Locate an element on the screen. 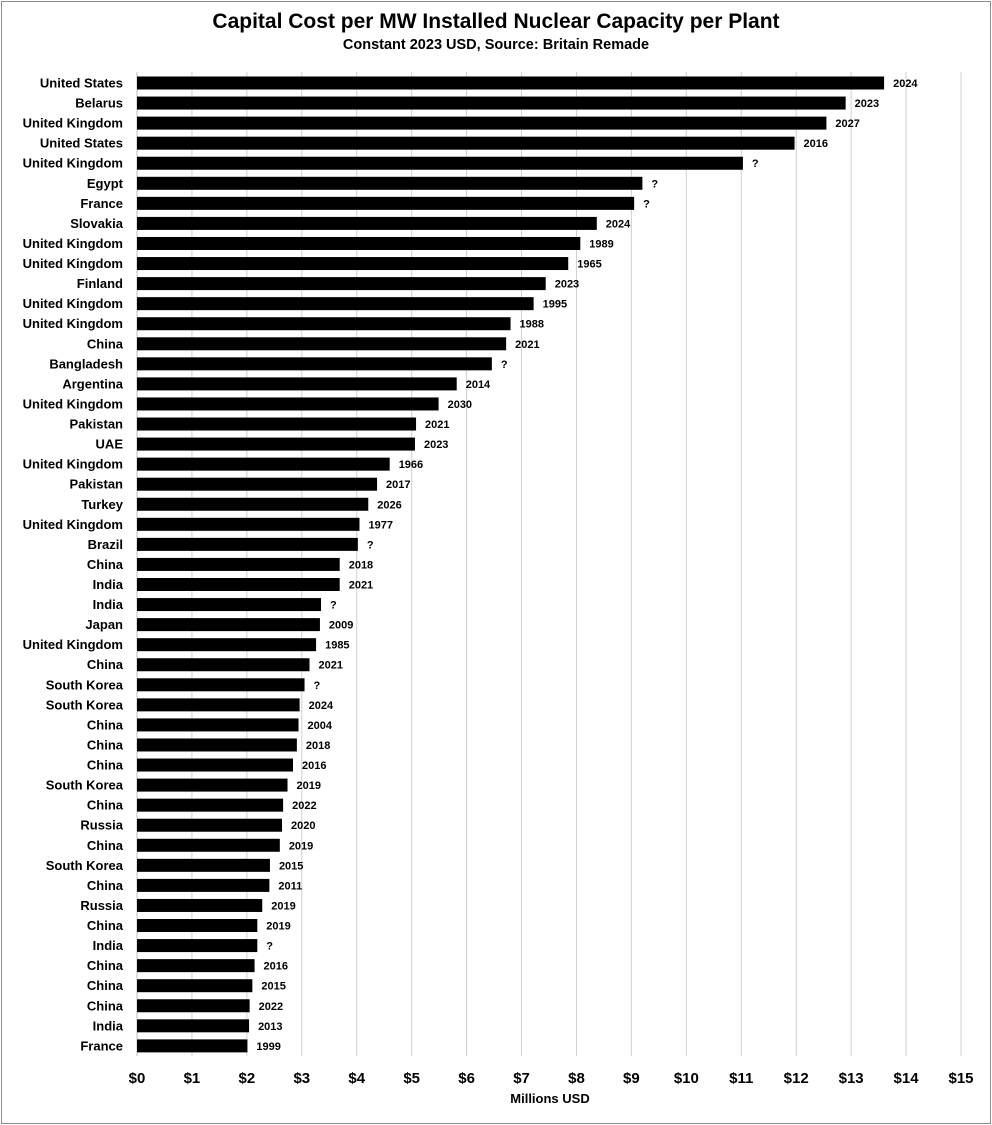  data-label: 1988 is located at coordinates (532, 325).